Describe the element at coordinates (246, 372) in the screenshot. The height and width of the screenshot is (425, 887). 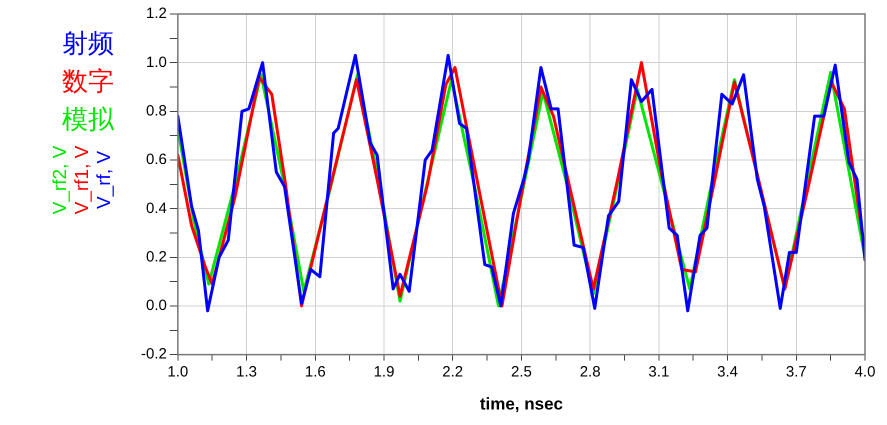
I see `x-tick-label: 1.3` at that location.